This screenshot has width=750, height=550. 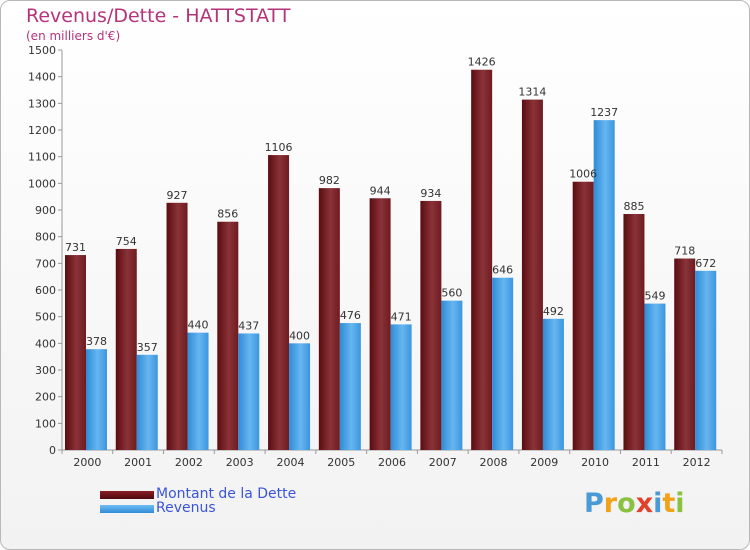 I want to click on data-label-dette: 1426, so click(x=482, y=62).